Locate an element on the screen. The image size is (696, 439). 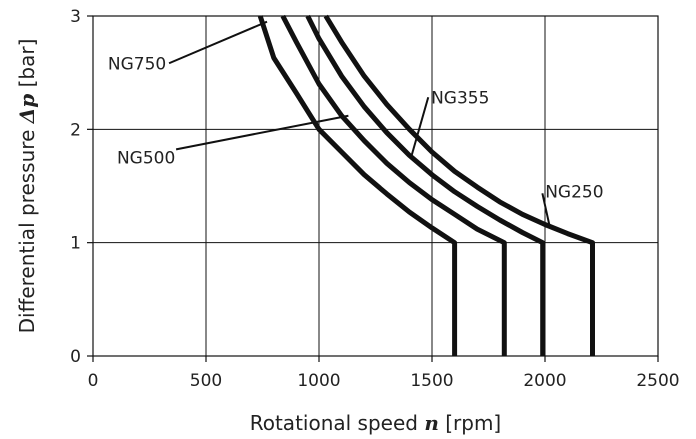
y-axis: 0 1 2 3 is located at coordinates (81, 187).